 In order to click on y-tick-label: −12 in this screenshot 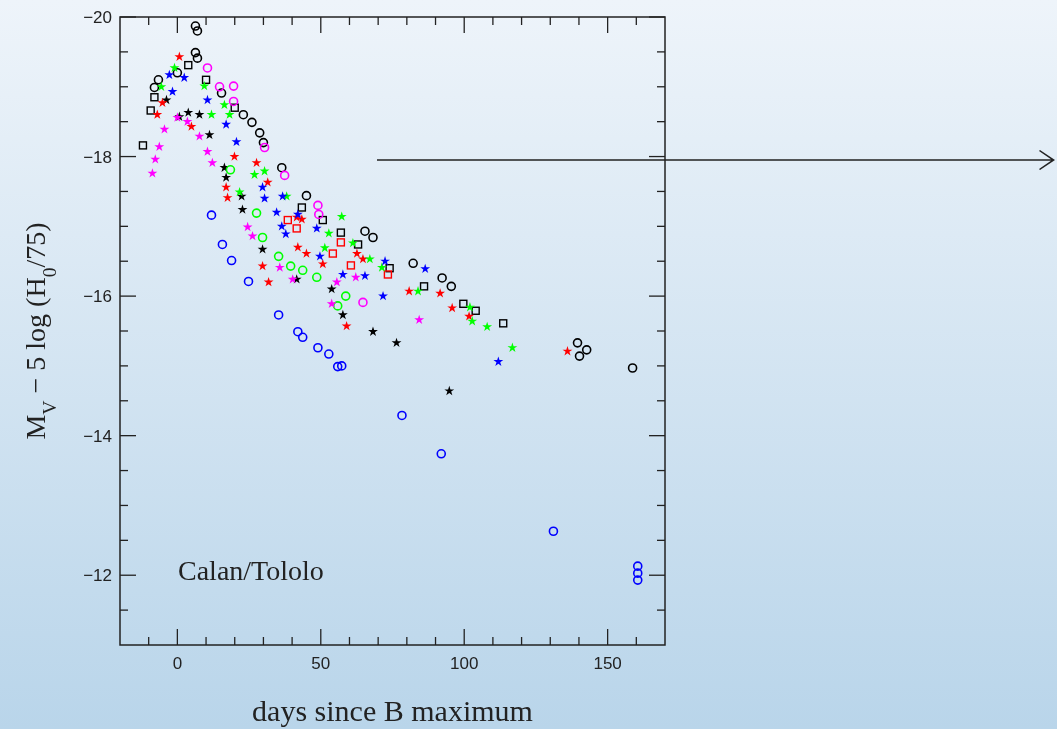, I will do `click(97, 576)`.